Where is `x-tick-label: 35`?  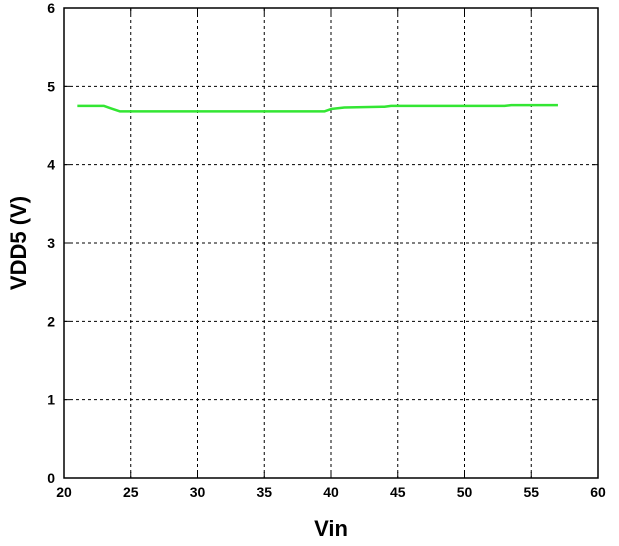 x-tick-label: 35 is located at coordinates (264, 492).